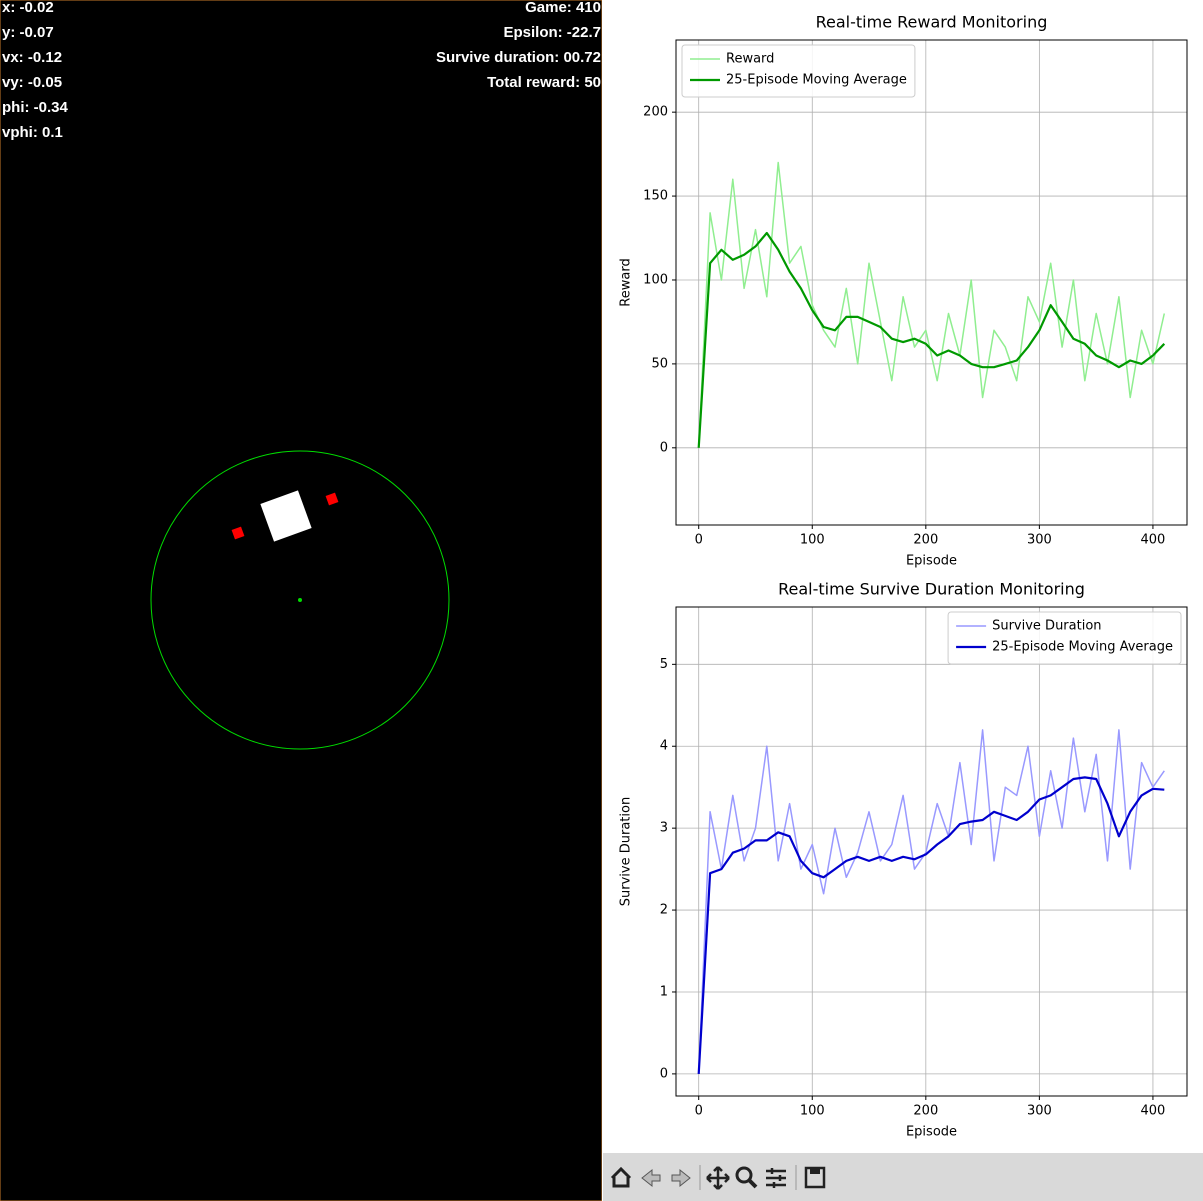 This screenshot has height=1201, width=1203. What do you see at coordinates (621, 1177) in the screenshot?
I see `home-button` at bounding box center [621, 1177].